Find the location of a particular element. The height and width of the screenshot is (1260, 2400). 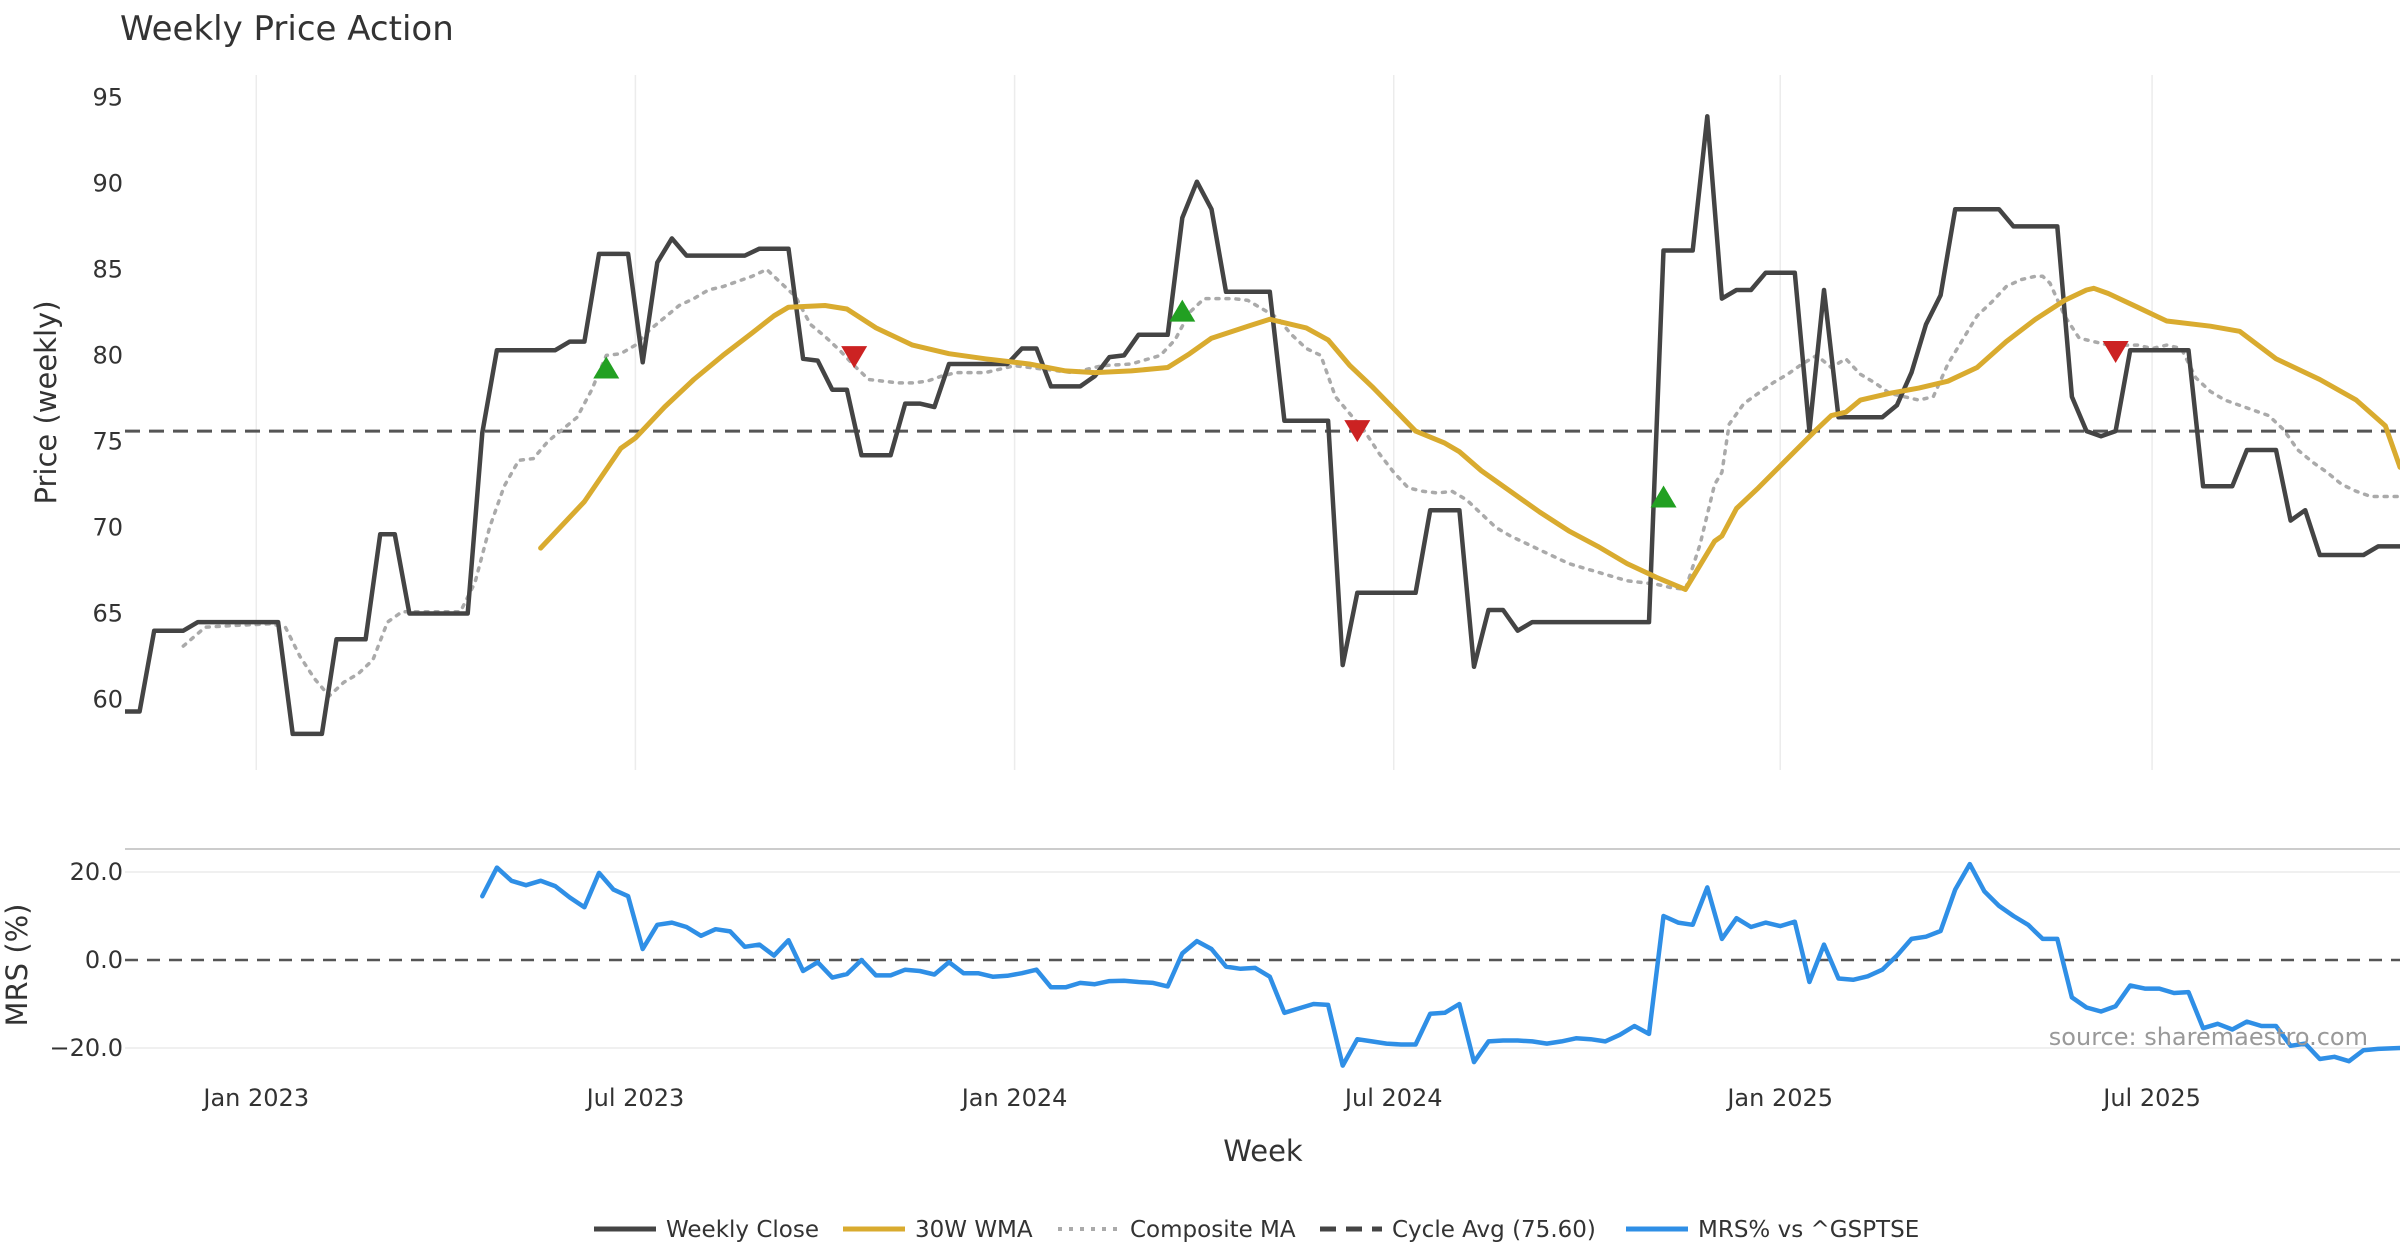

mrs-y-tick-0: 0.0 is located at coordinates (104, 960).